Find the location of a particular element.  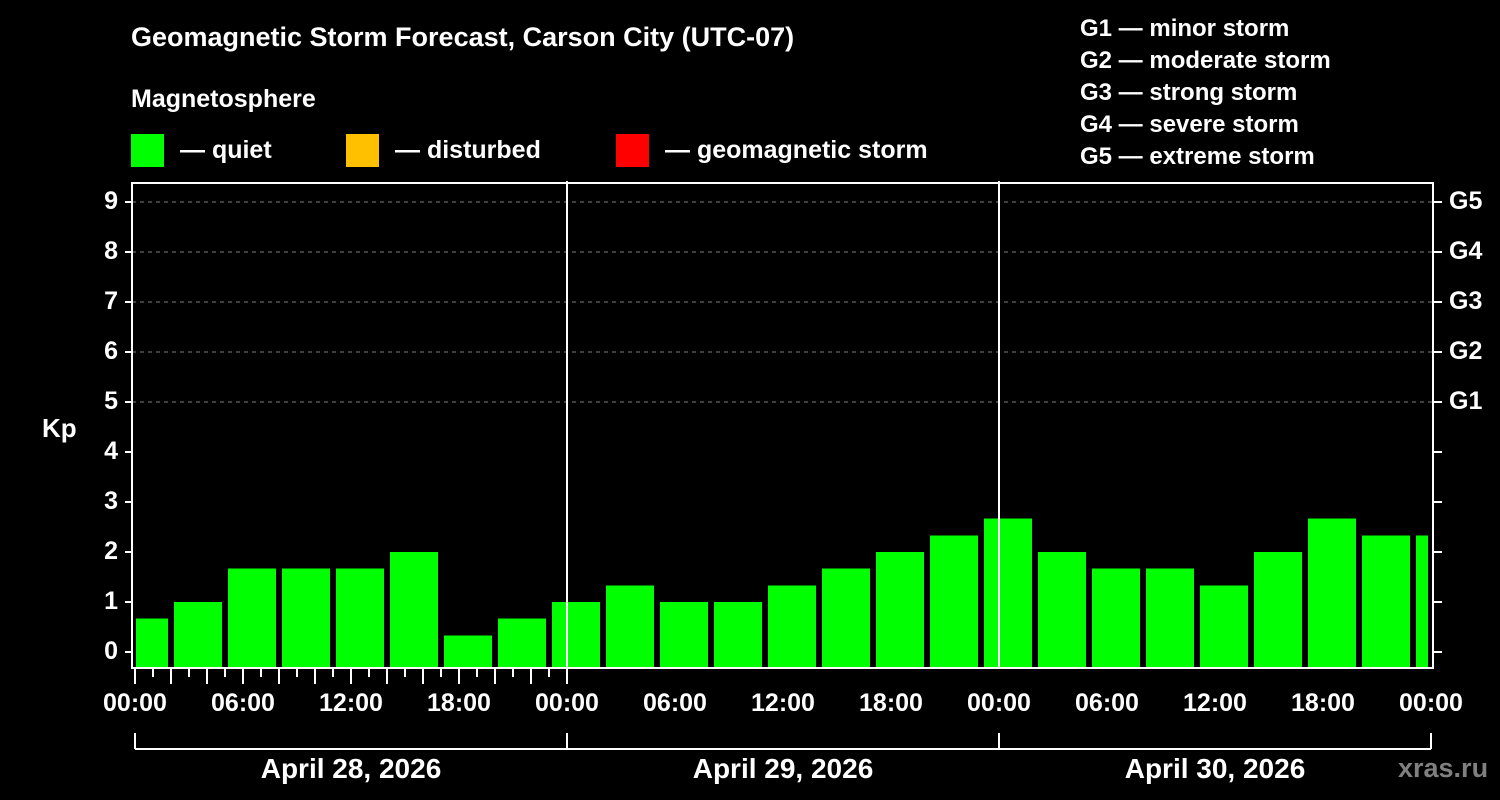

y-tick-label: 3 is located at coordinates (111, 501).